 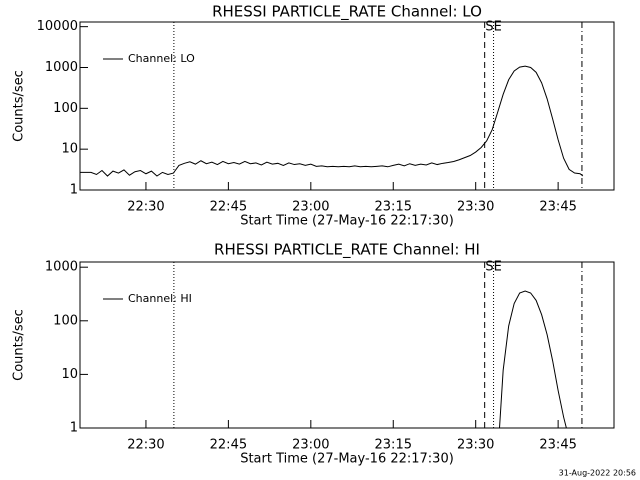 I want to click on data-line, so click(x=533, y=359).